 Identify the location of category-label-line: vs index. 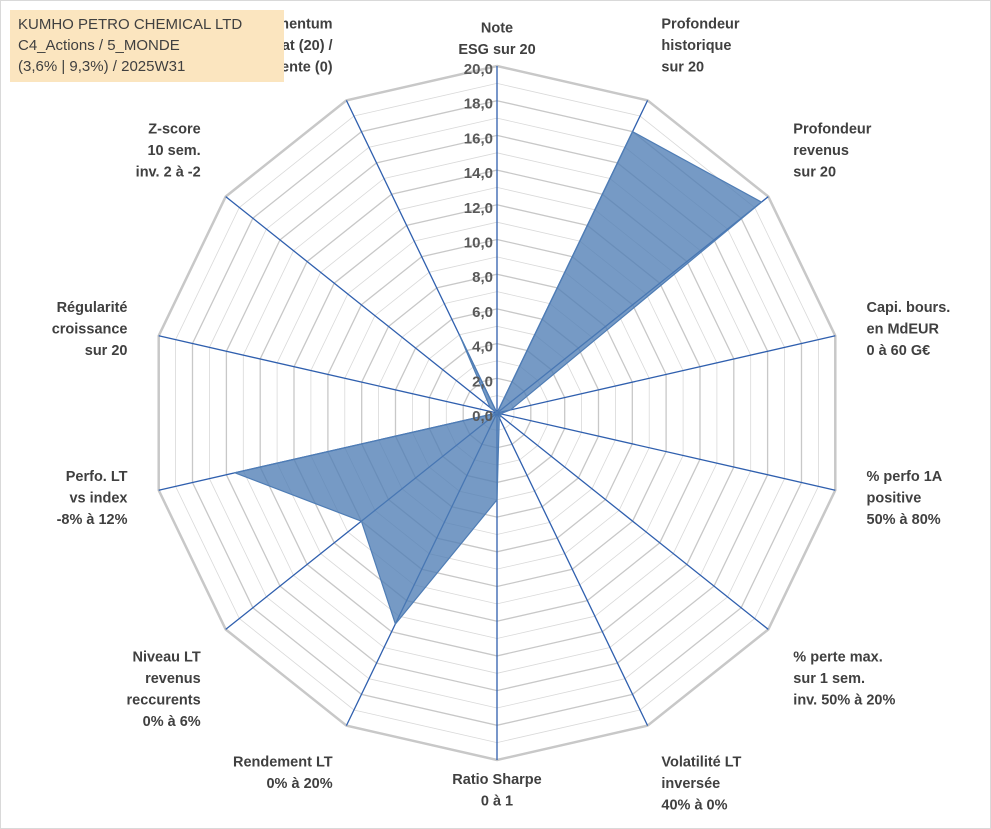
(98, 498).